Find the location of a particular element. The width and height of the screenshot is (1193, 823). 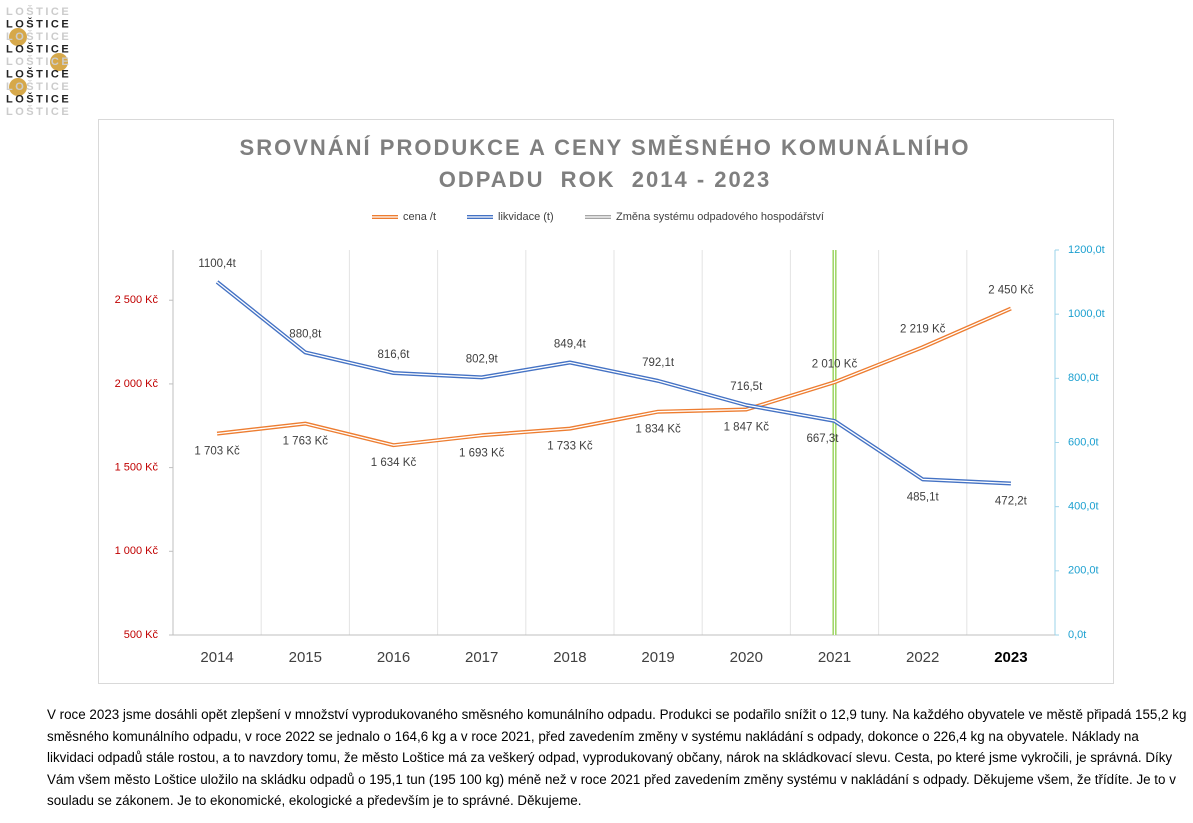

y2-tick-label: 400,0t is located at coordinates (1083, 507).